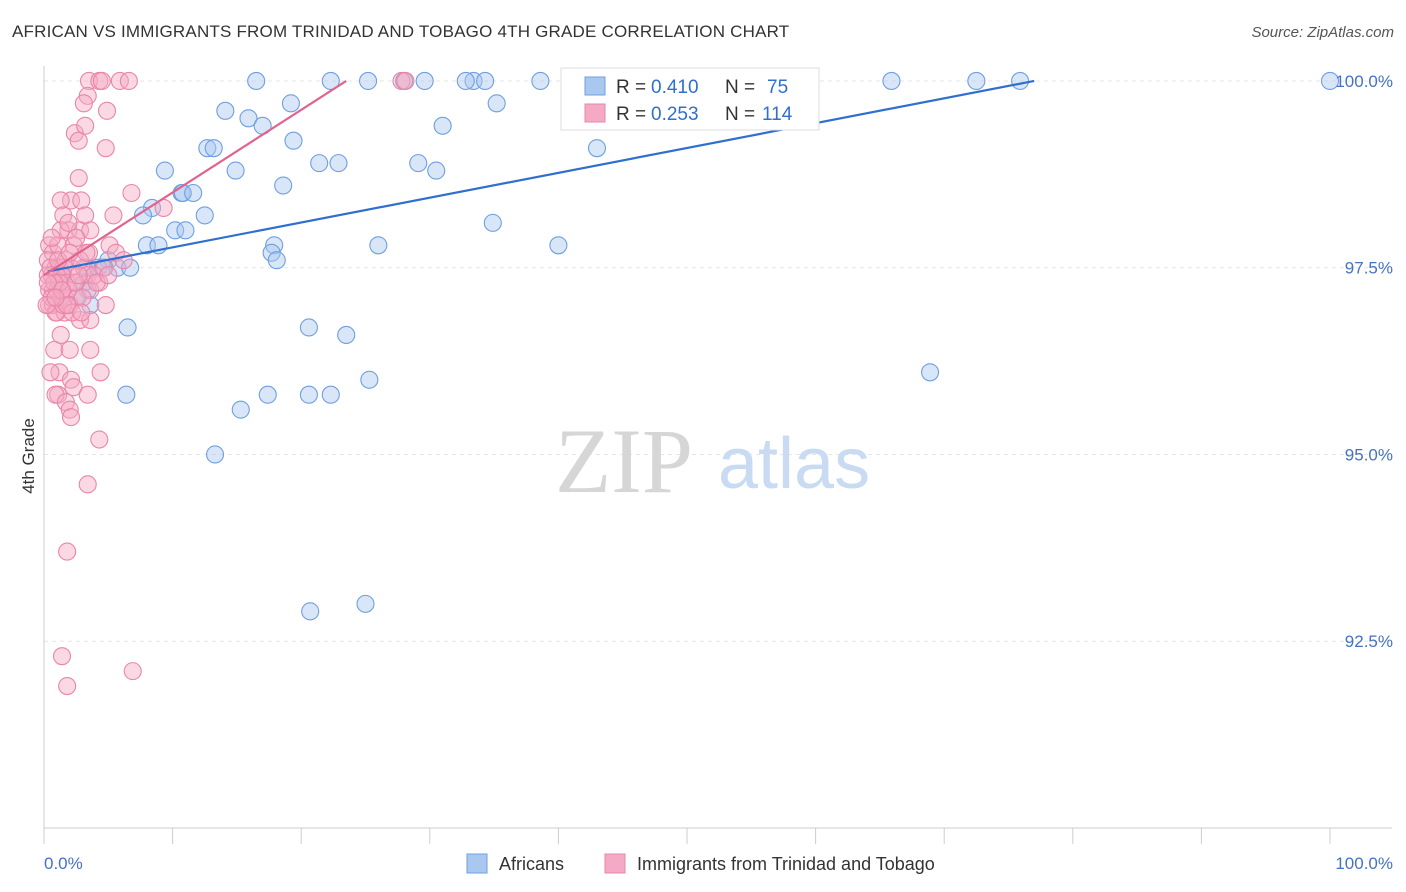  I want to click on legend-label-africans: Africans, so click(531, 864).